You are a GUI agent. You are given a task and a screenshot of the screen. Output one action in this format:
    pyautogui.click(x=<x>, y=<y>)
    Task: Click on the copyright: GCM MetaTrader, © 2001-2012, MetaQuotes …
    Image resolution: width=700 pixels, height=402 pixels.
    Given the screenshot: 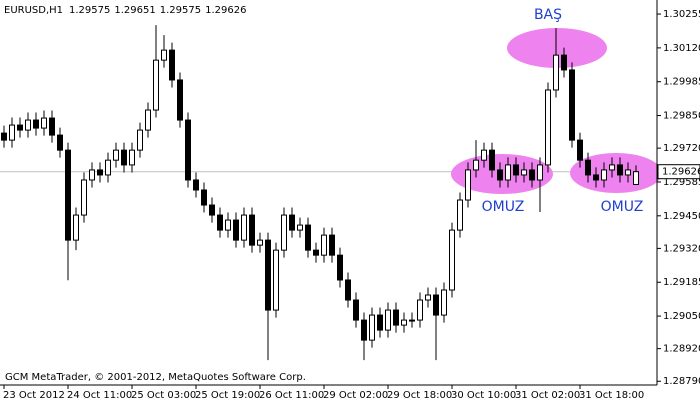 What is the action you would take?
    pyautogui.click(x=155, y=377)
    